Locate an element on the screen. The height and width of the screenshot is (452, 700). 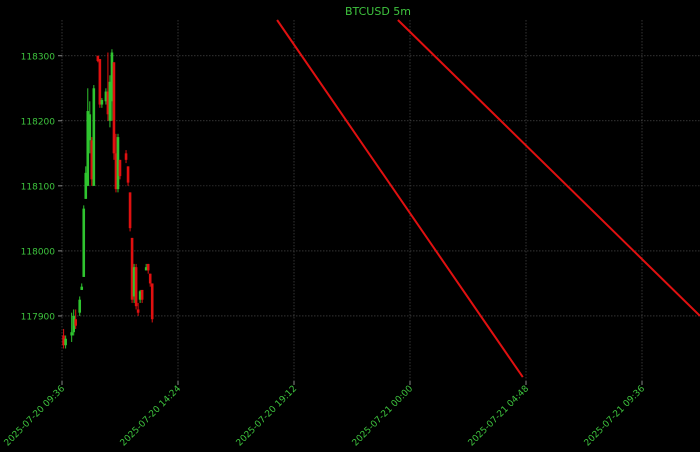
y-tick-label: 118200 is located at coordinates (38, 122).